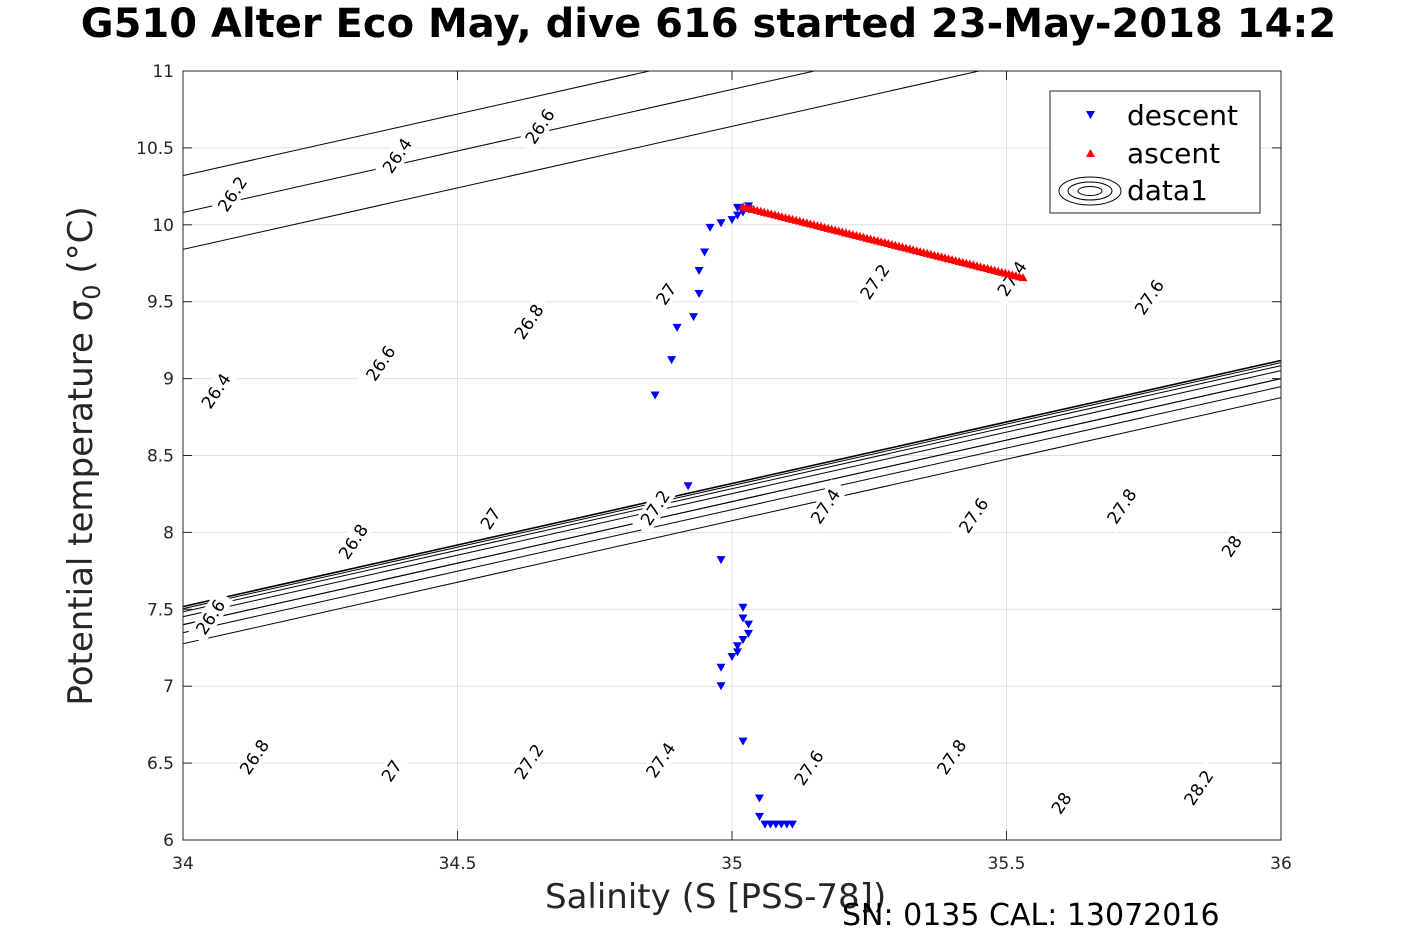 Image resolution: width=1417 pixels, height=945 pixels. Describe the element at coordinates (168, 533) in the screenshot. I see `y-tick-label: 8` at that location.